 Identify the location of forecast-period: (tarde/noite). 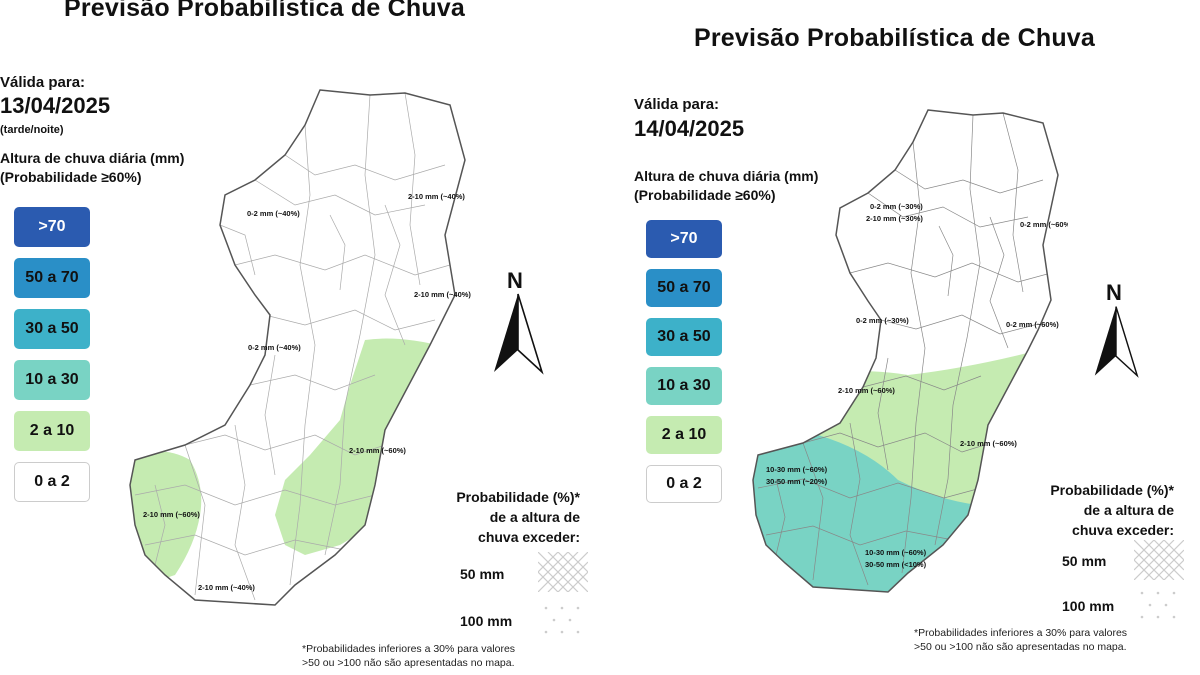
(32, 130).